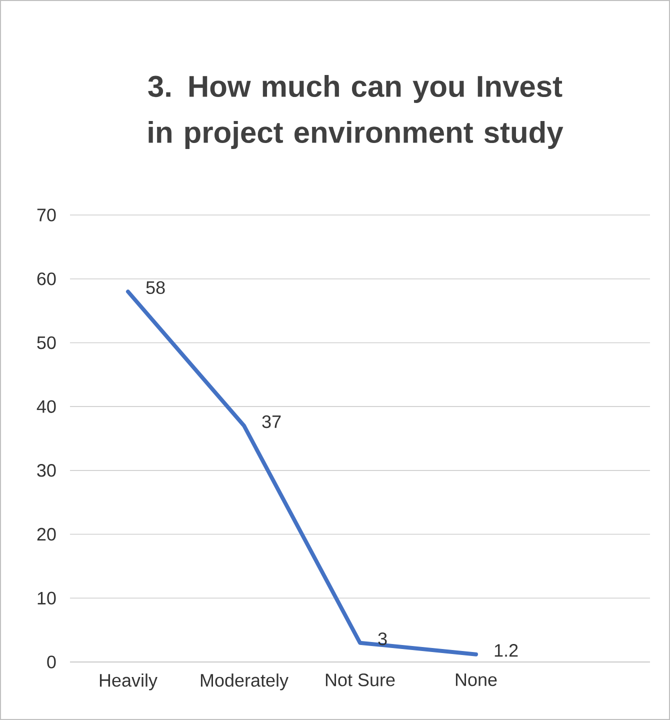 The height and width of the screenshot is (720, 670). I want to click on y-tick-label: 50, so click(46, 343).